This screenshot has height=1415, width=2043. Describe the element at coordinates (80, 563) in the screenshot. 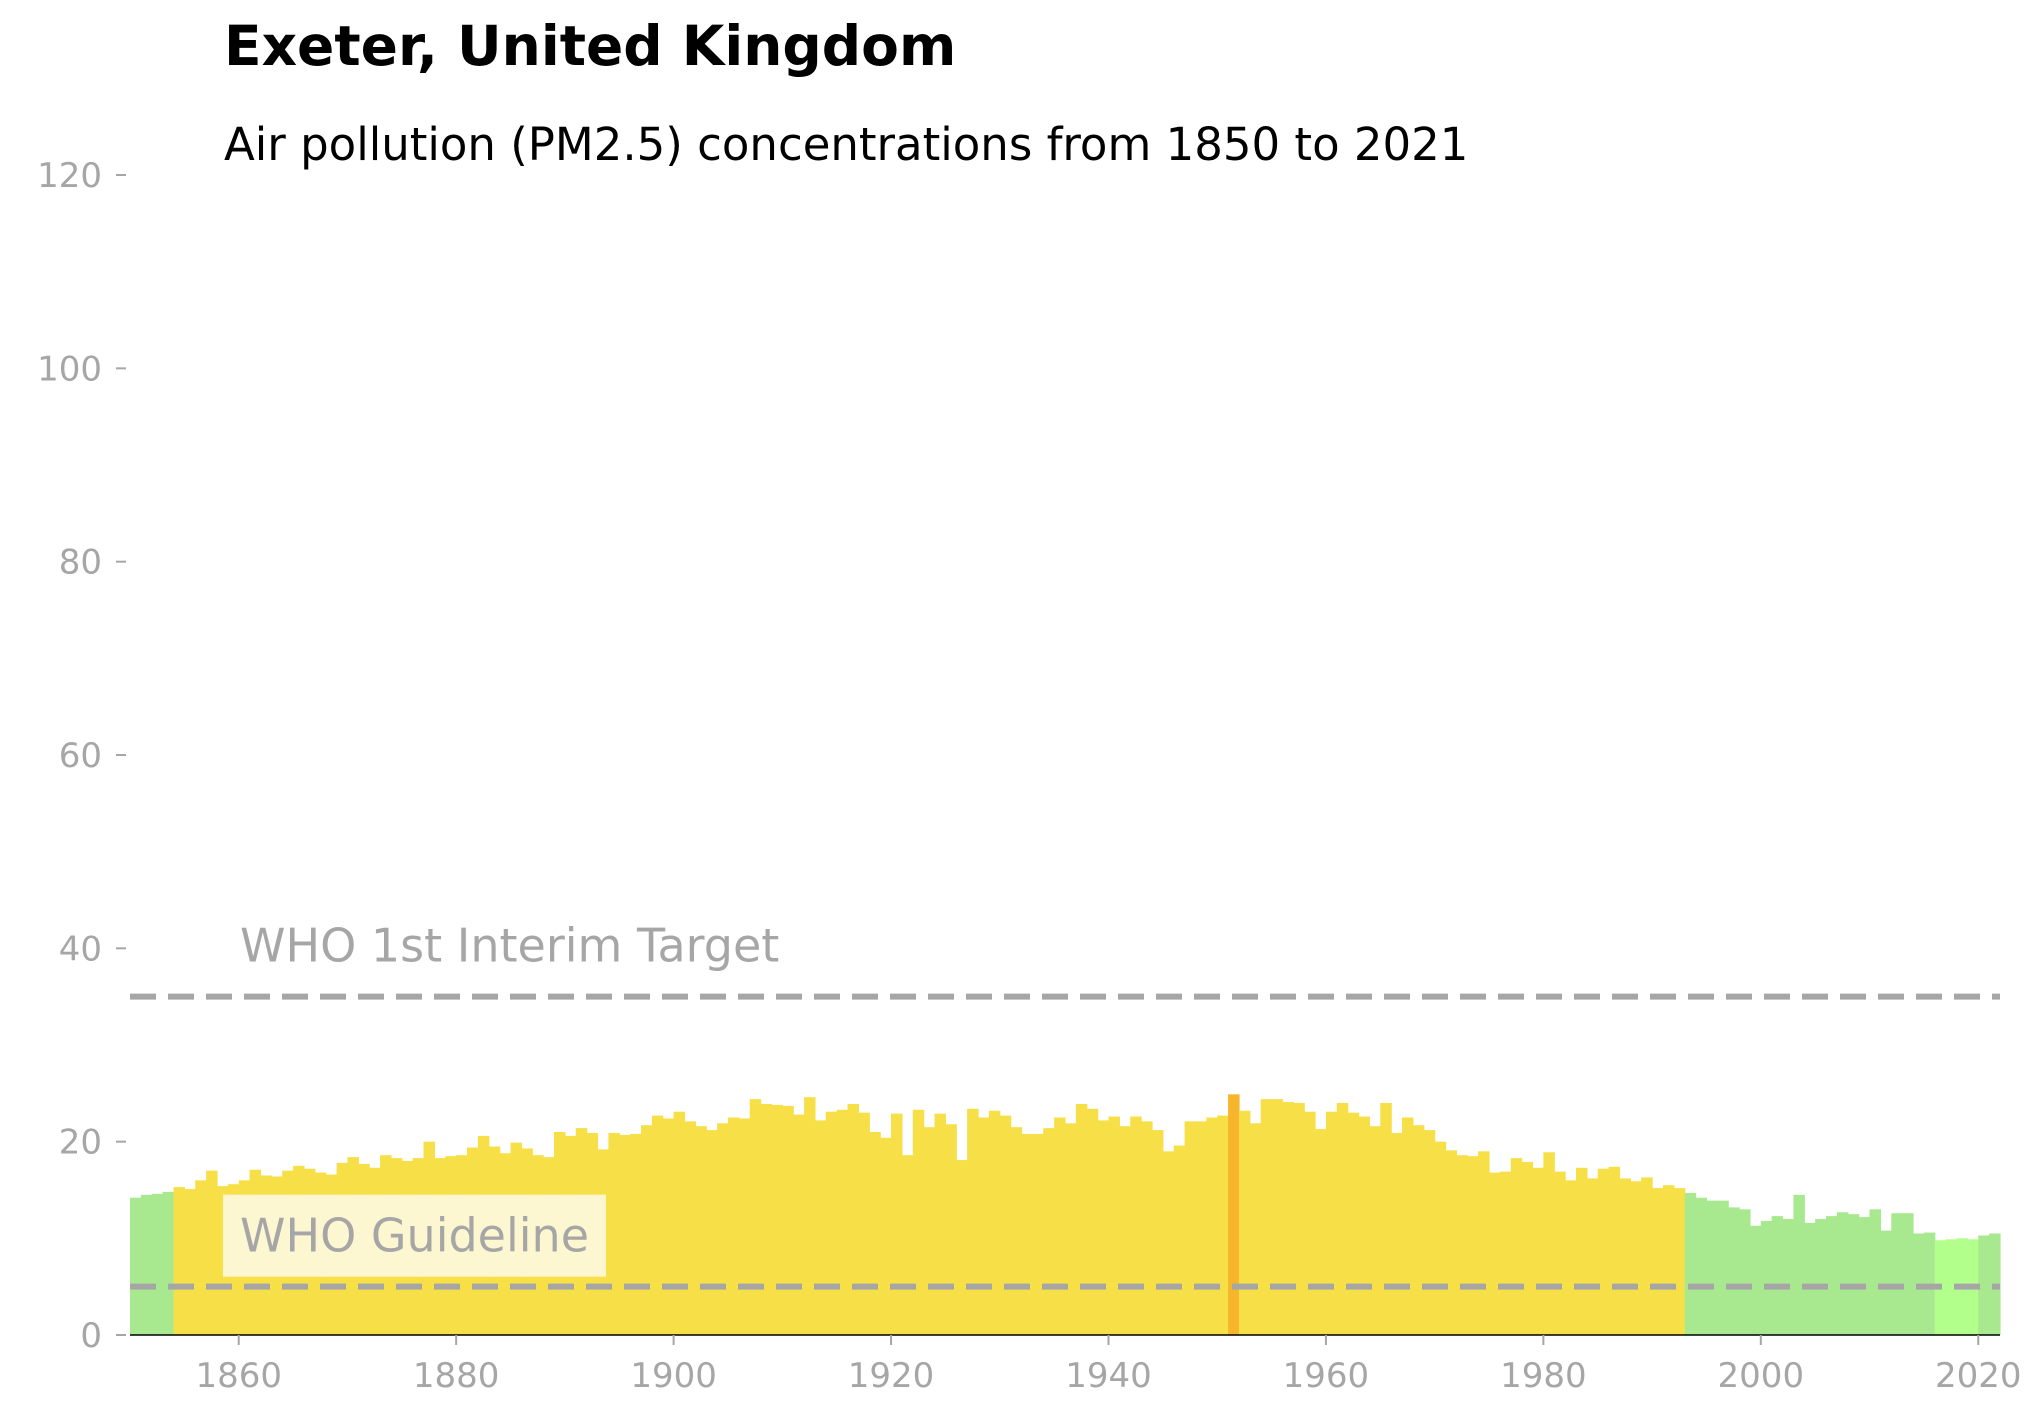

I see `y-tick-label-80: 80` at that location.